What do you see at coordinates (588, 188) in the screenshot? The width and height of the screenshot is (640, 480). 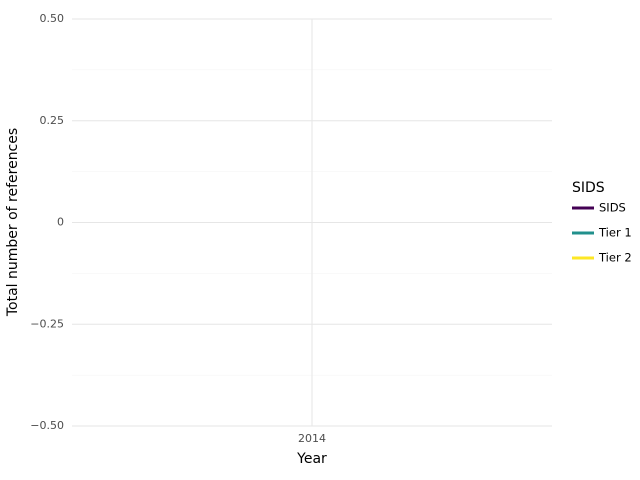 I see `legend-title: SIDS` at bounding box center [588, 188].